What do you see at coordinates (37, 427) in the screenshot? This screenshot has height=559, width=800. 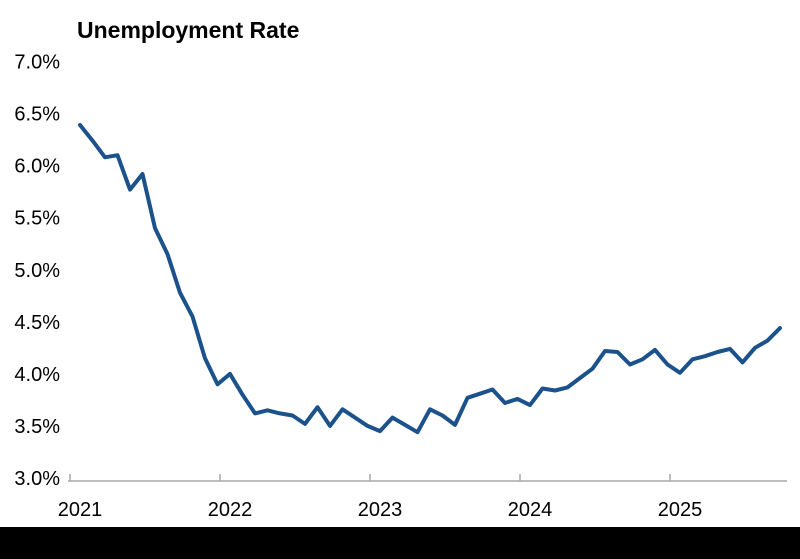 I see `y-axis-label: 3.5%` at bounding box center [37, 427].